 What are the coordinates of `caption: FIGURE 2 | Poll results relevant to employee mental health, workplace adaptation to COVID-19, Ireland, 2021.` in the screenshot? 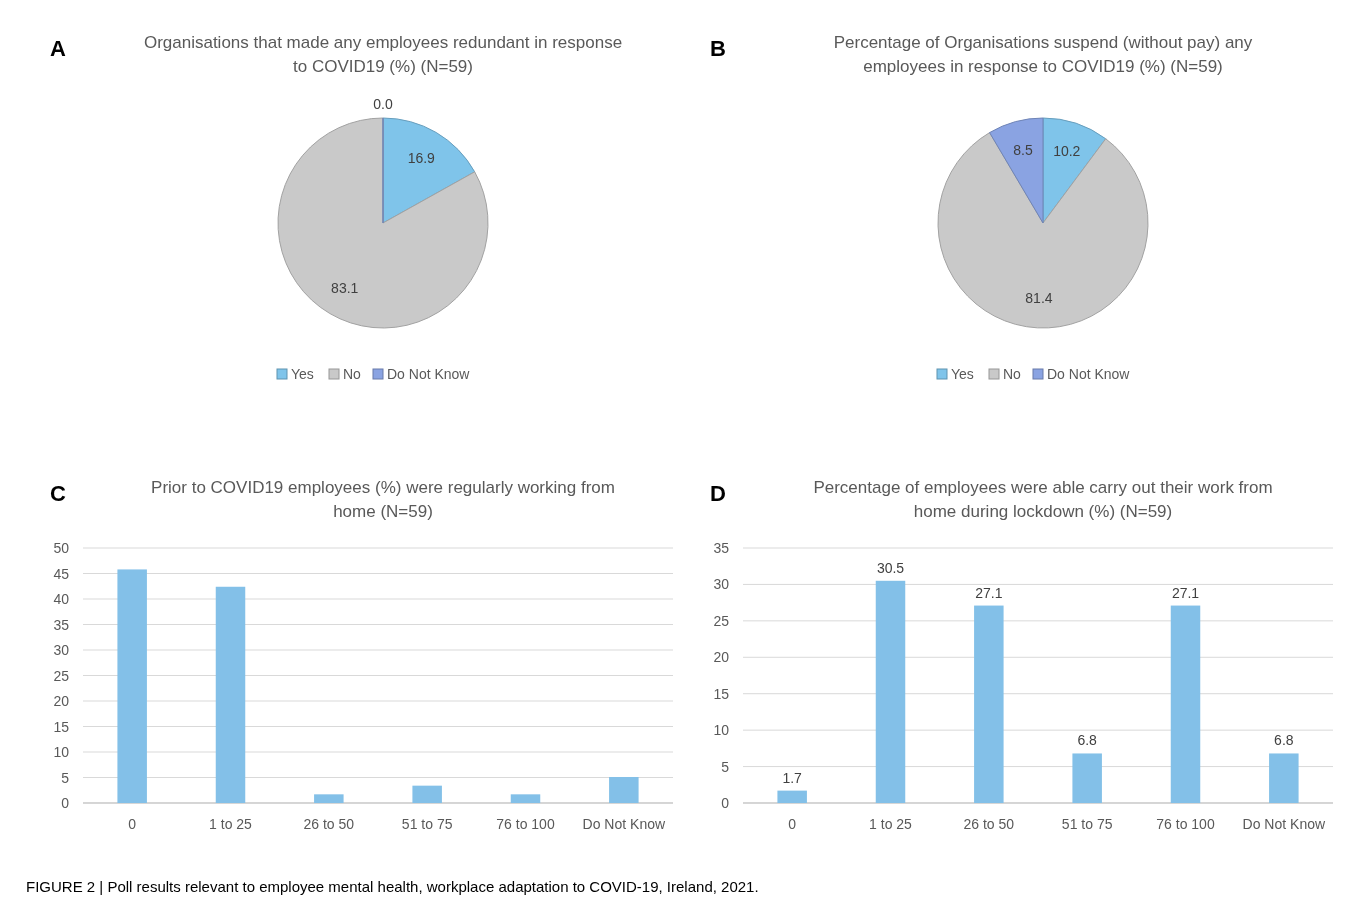 It's located at (392, 886).